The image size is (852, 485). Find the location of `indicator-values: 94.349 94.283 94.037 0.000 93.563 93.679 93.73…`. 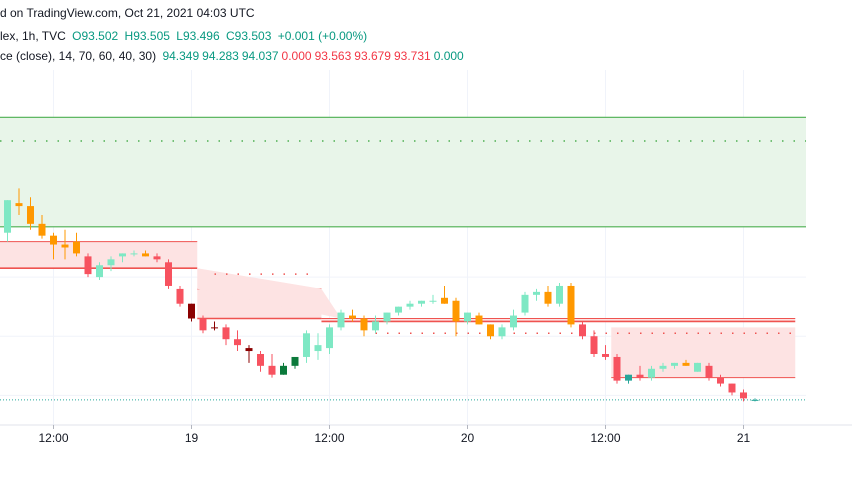

indicator-values: 94.349 94.283 94.037 0.000 93.563 93.679 93.73… is located at coordinates (314, 56).